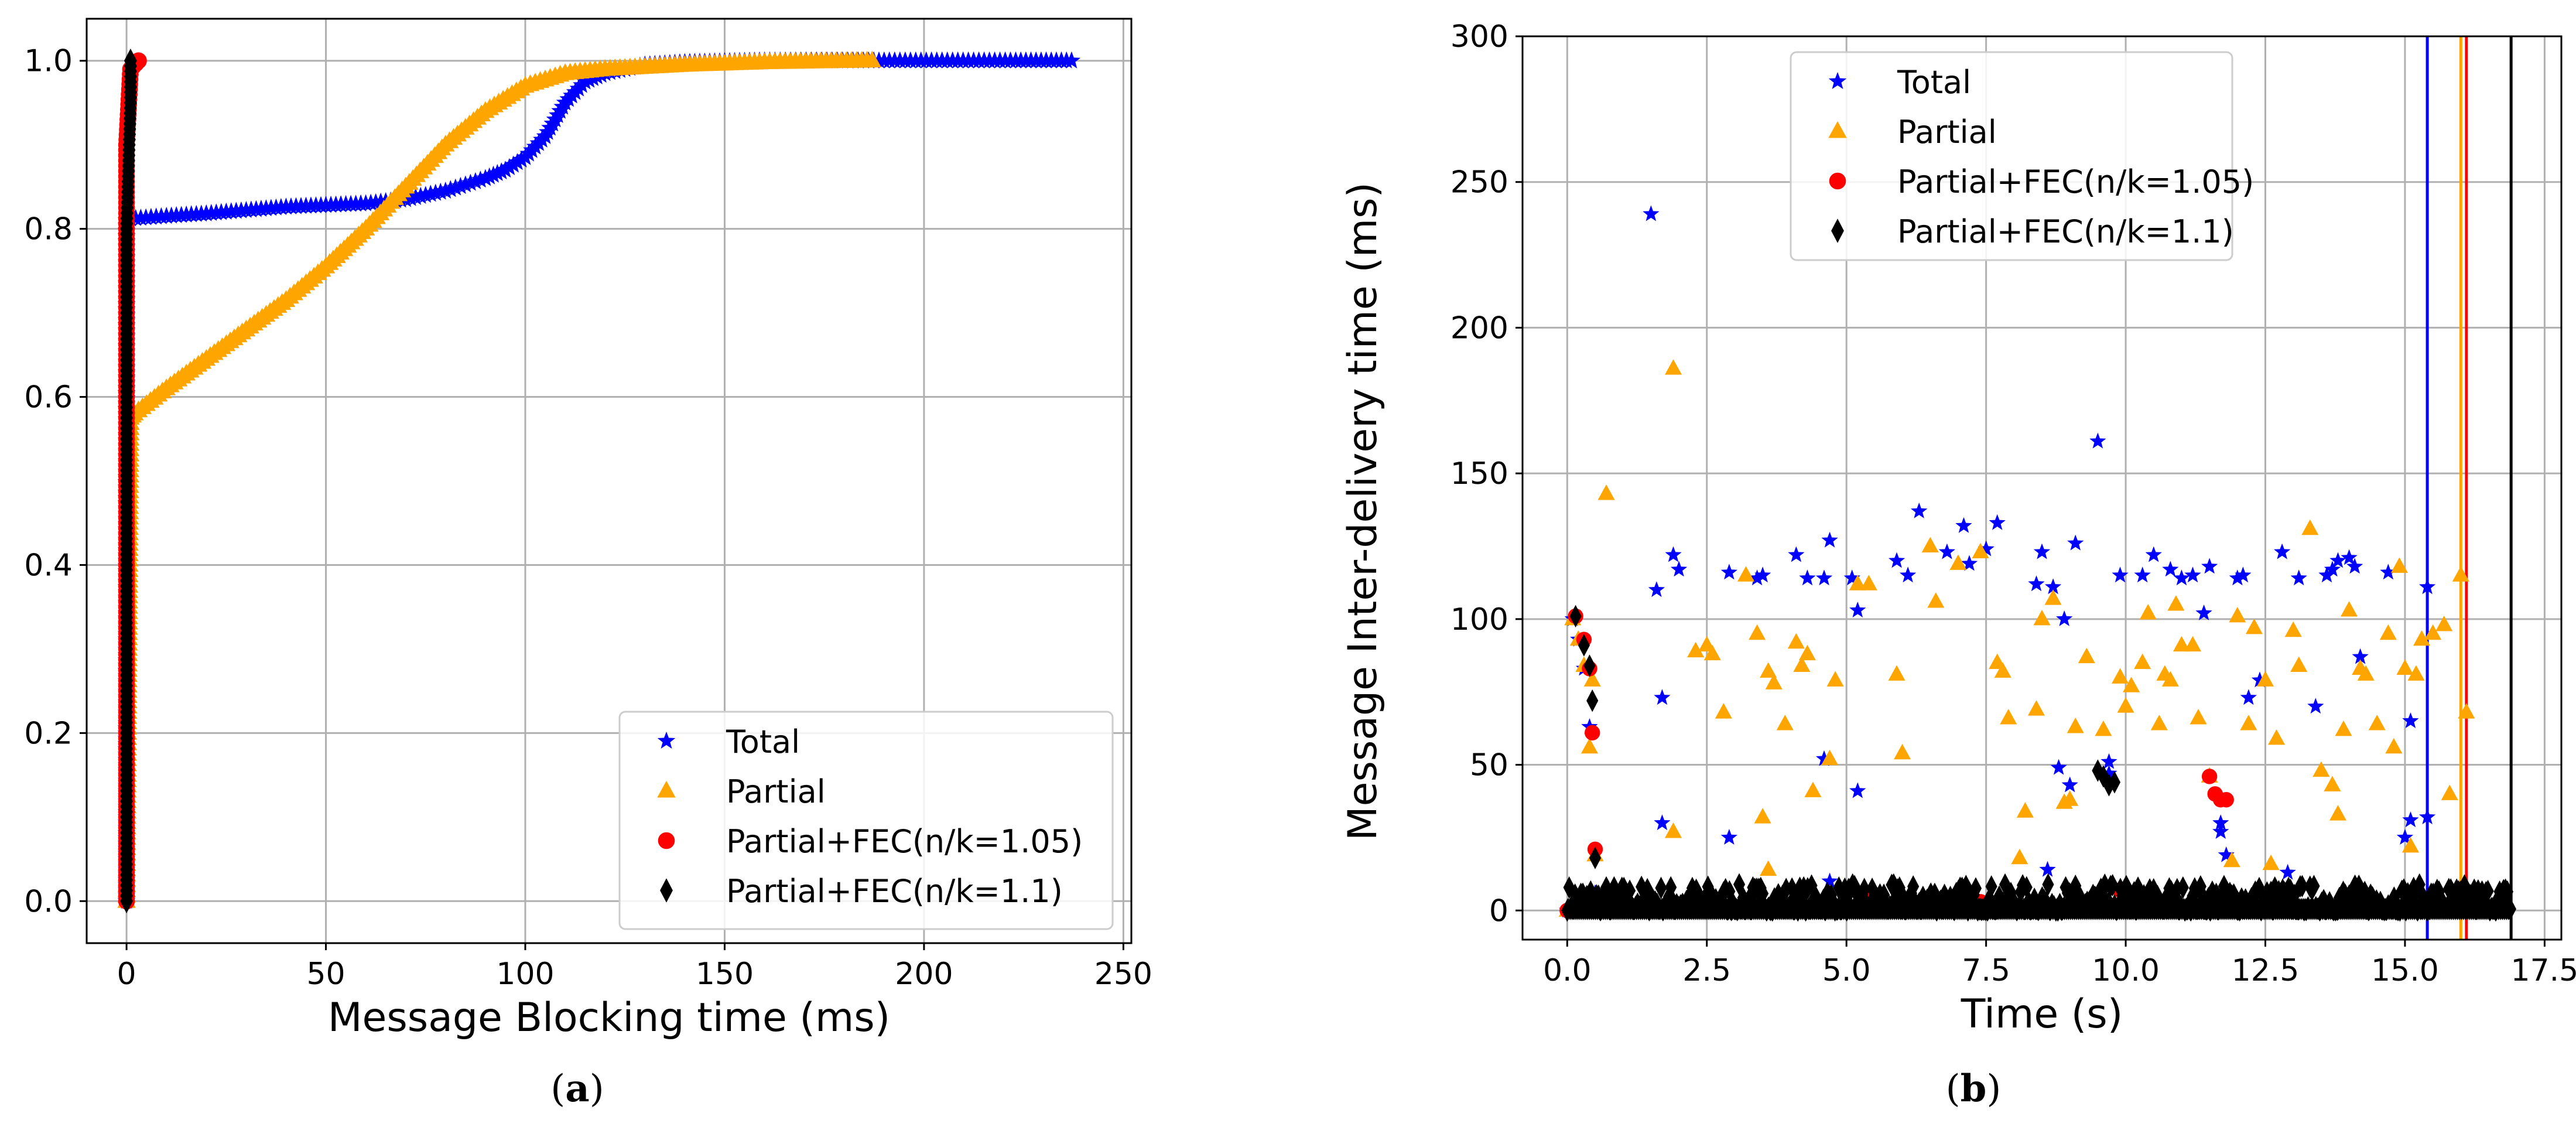  Describe the element at coordinates (776, 791) in the screenshot. I see `chart-a-legend-label: Partial` at that location.